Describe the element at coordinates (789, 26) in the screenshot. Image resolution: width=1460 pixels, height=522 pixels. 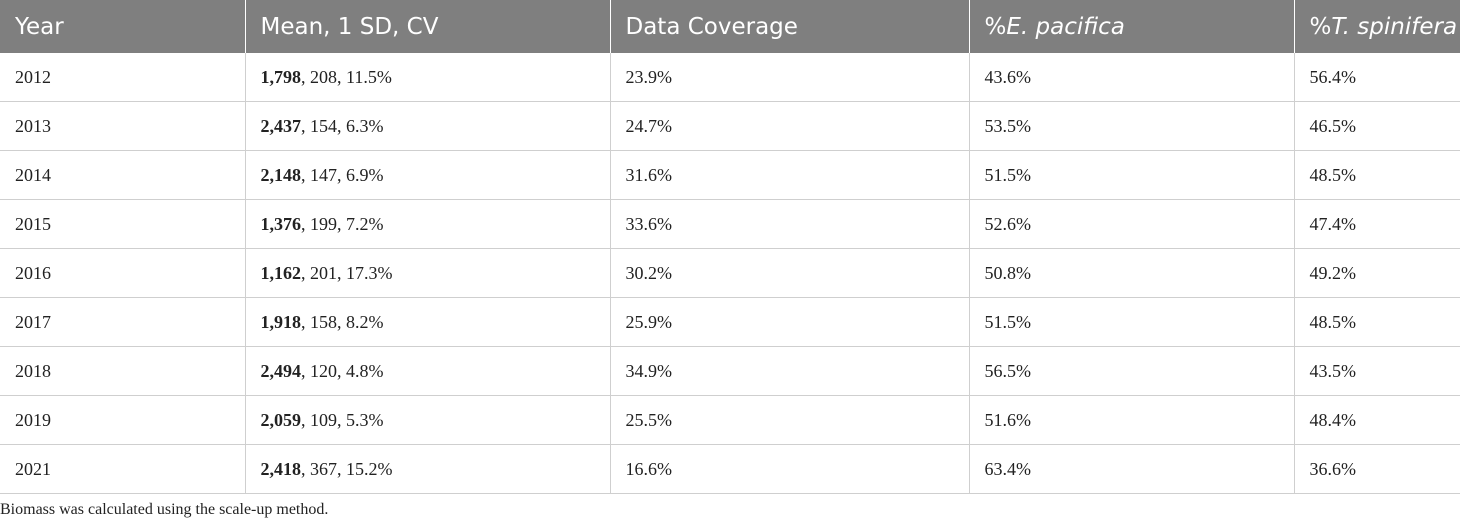
I see `header-data-coverage: Data Coverage` at that location.